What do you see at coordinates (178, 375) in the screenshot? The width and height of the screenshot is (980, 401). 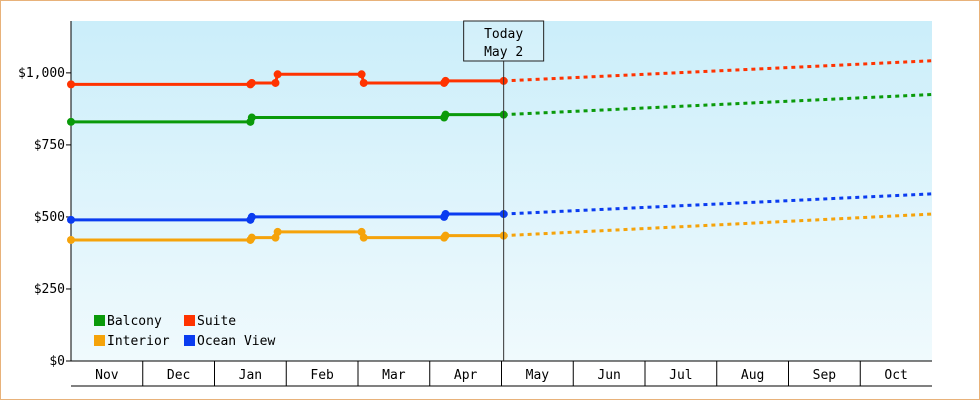 I see `x-tick-label: Dec` at bounding box center [178, 375].